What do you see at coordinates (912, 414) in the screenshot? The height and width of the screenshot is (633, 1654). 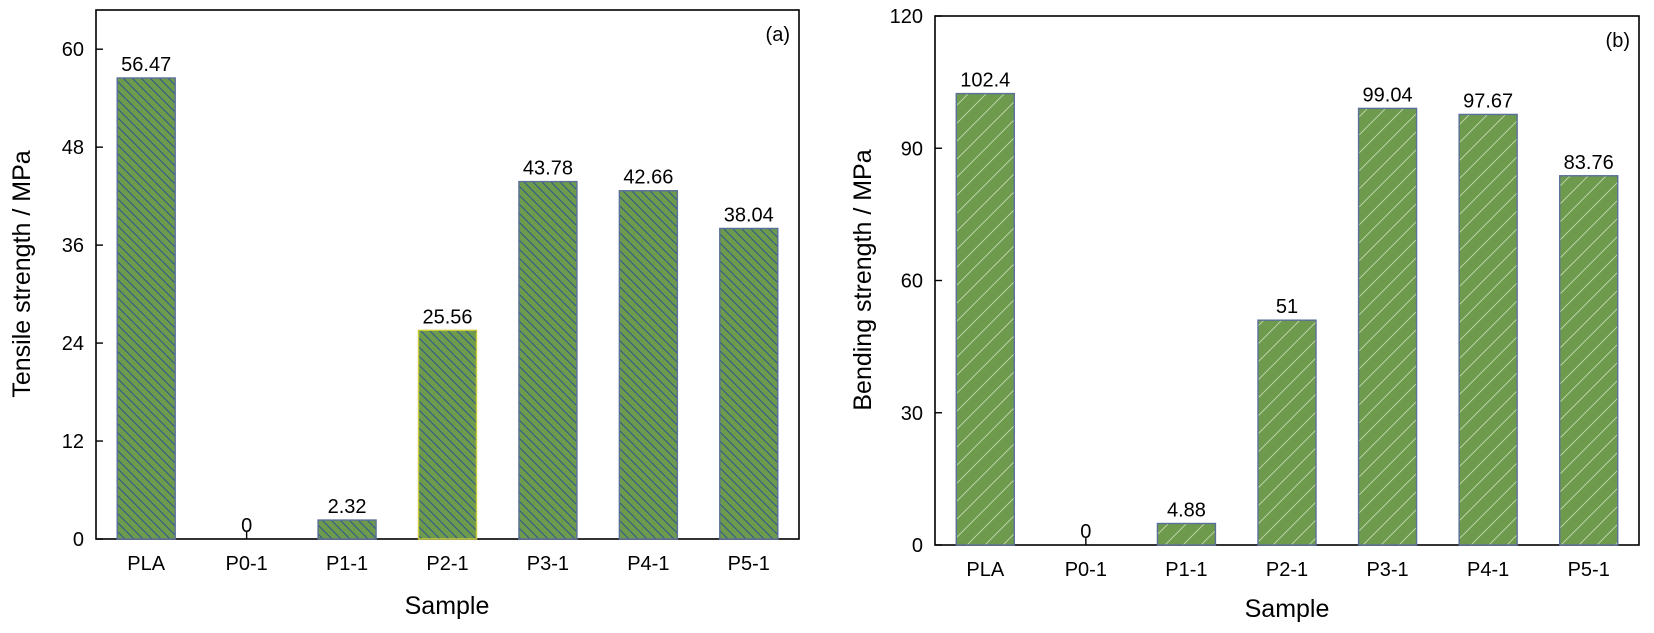 I see `y-tick-label: 30` at bounding box center [912, 414].